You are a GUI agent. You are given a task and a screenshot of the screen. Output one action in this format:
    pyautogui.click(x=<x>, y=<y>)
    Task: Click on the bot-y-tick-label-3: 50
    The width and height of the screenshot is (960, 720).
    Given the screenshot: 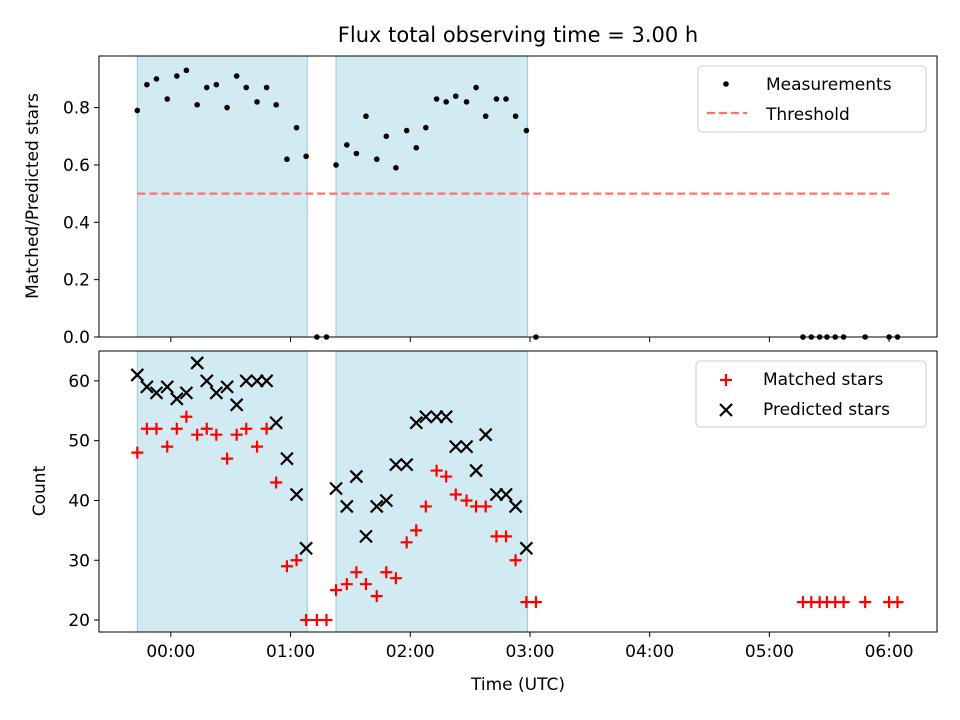 What is the action you would take?
    pyautogui.click(x=79, y=442)
    